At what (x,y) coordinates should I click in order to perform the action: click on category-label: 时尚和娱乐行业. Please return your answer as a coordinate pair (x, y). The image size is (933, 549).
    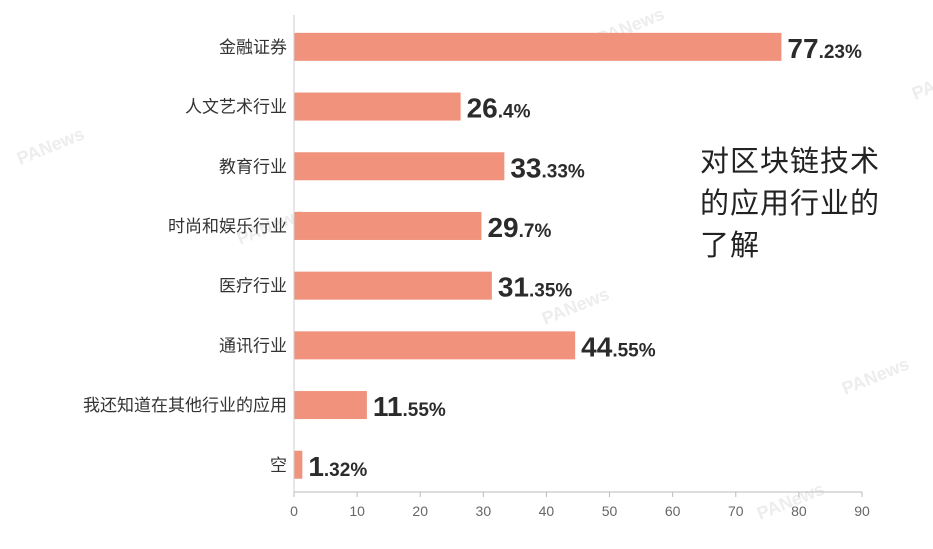
    Looking at the image, I should click on (227, 227).